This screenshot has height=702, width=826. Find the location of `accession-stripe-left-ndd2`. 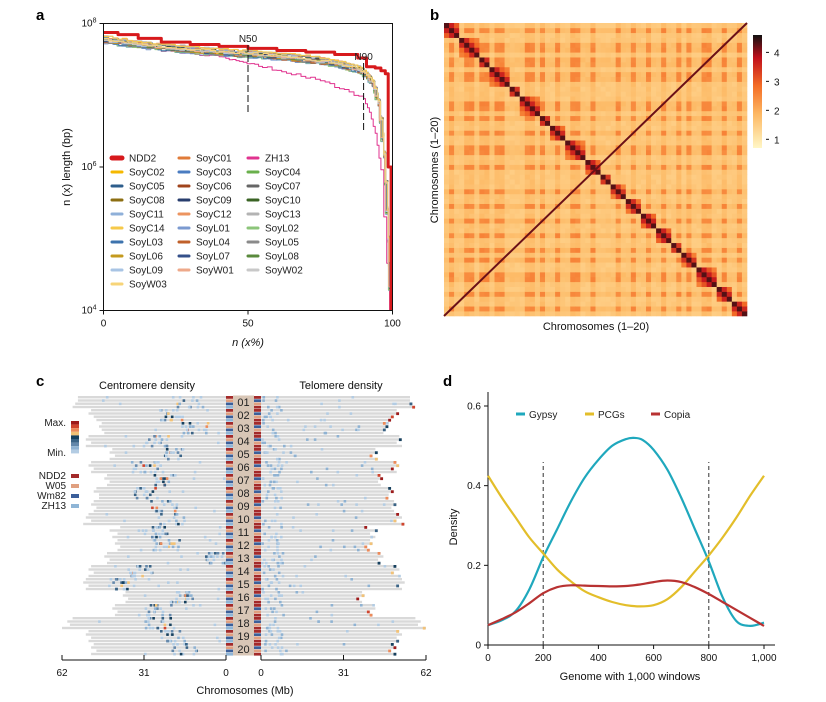

accession-stripe-left-ndd2 is located at coordinates (229, 449).